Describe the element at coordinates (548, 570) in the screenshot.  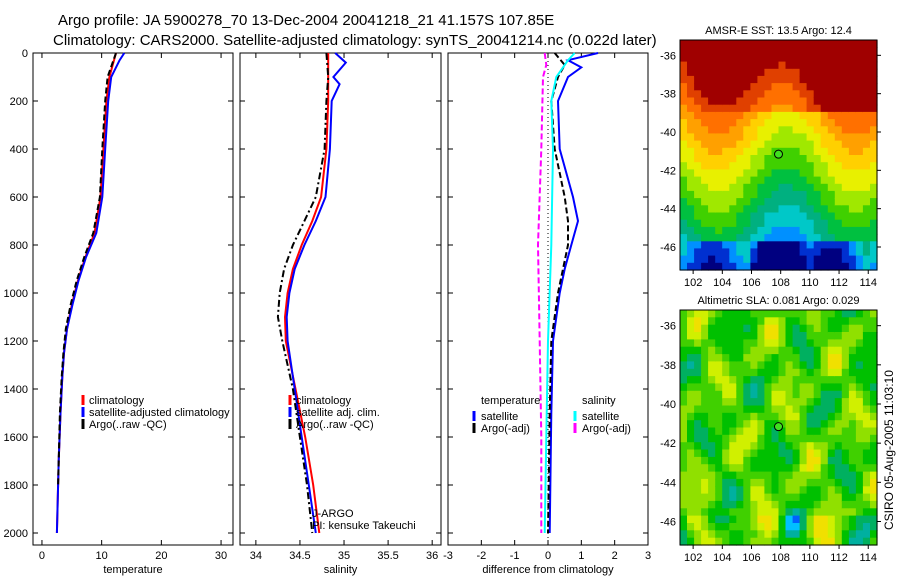
I see `x-axis-label: difference from climatology` at that location.